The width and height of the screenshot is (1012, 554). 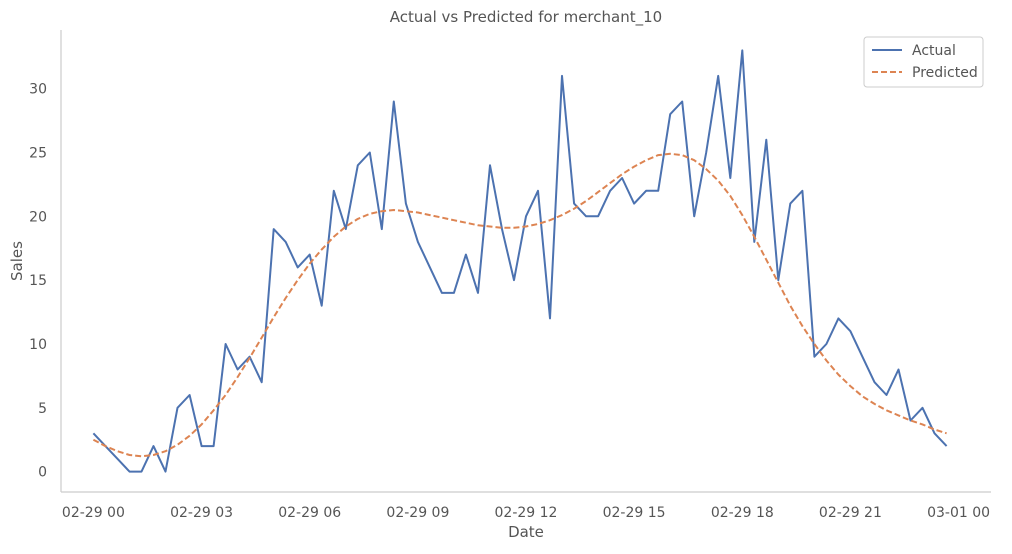 I want to click on x-tick-label: 02-29 12, so click(x=526, y=513).